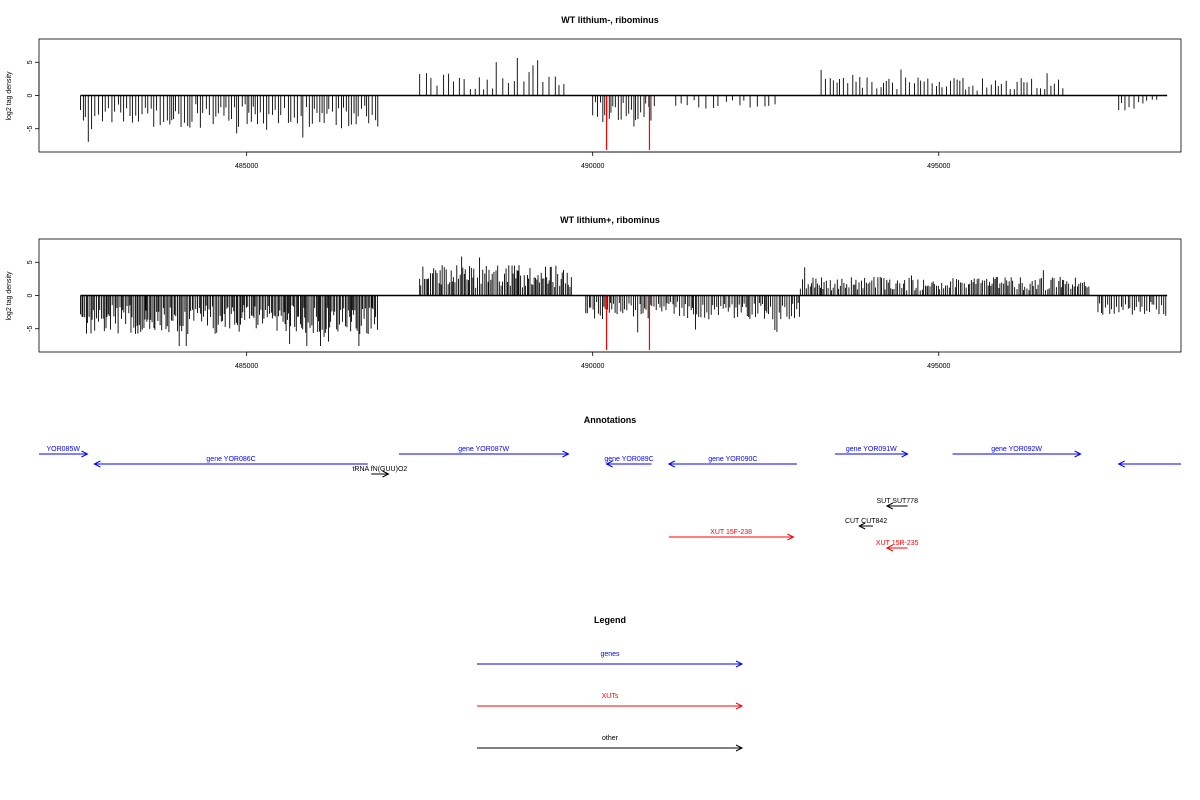  Describe the element at coordinates (610, 20) in the screenshot. I see `chart-title: WT lithium-, ribominus` at that location.